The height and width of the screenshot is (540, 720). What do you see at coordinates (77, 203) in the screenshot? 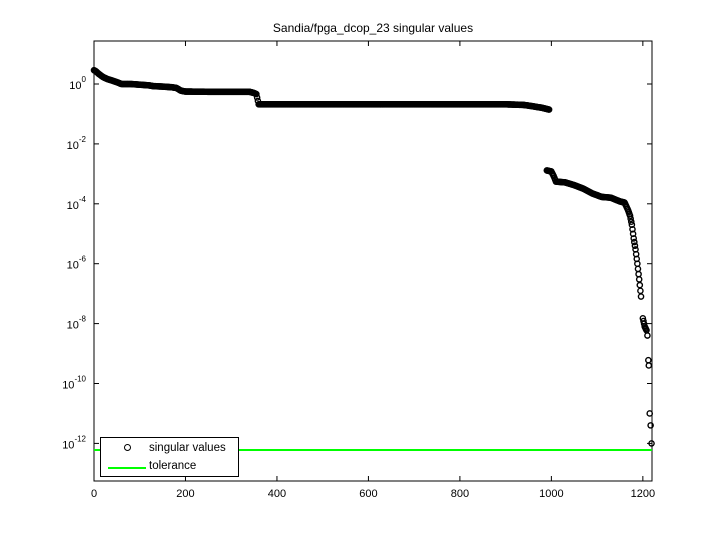
I see `y-tick-label: 10⁻⁴` at bounding box center [77, 203].